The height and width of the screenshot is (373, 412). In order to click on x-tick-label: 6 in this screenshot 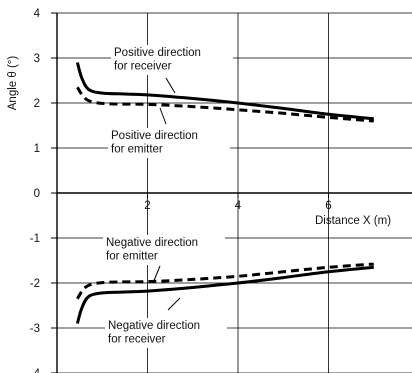, I will do `click(328, 206)`.